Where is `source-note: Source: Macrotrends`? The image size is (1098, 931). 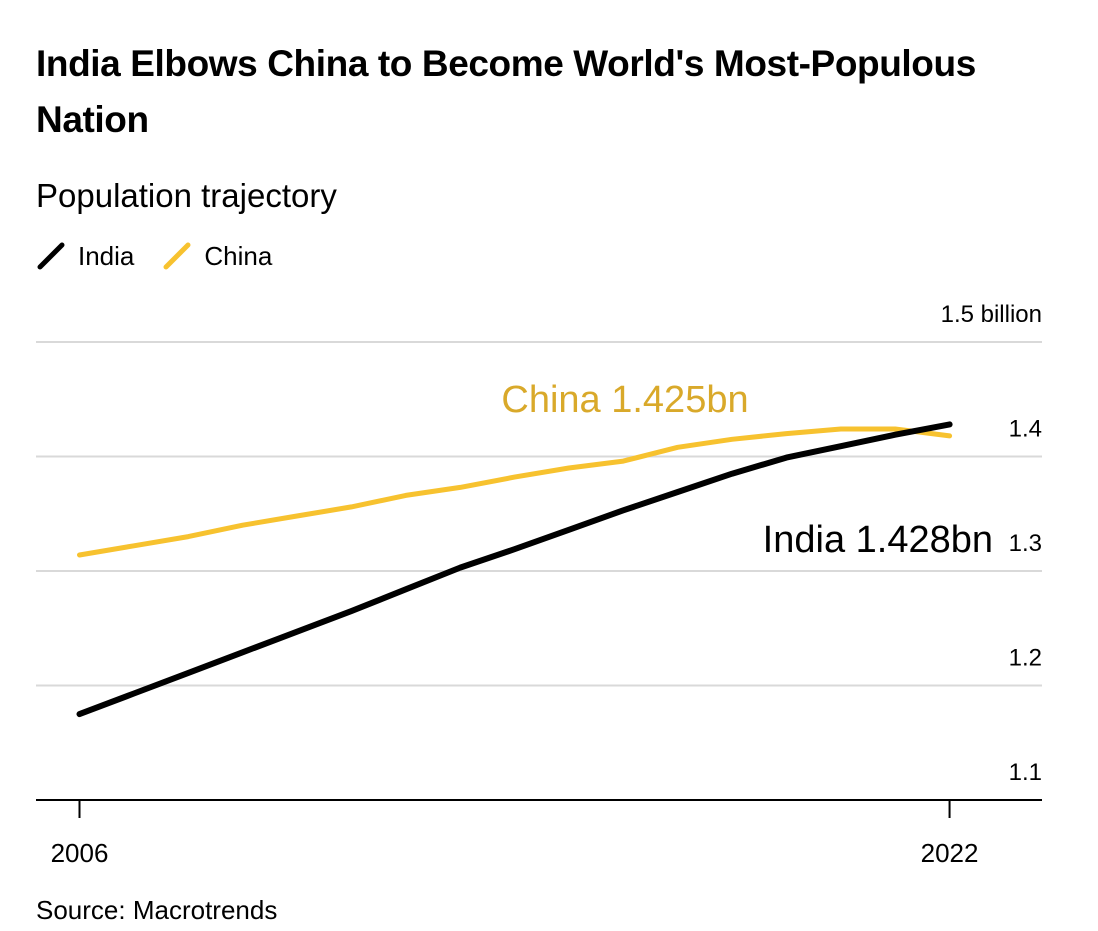
source-note: Source: Macrotrends is located at coordinates (157, 910).